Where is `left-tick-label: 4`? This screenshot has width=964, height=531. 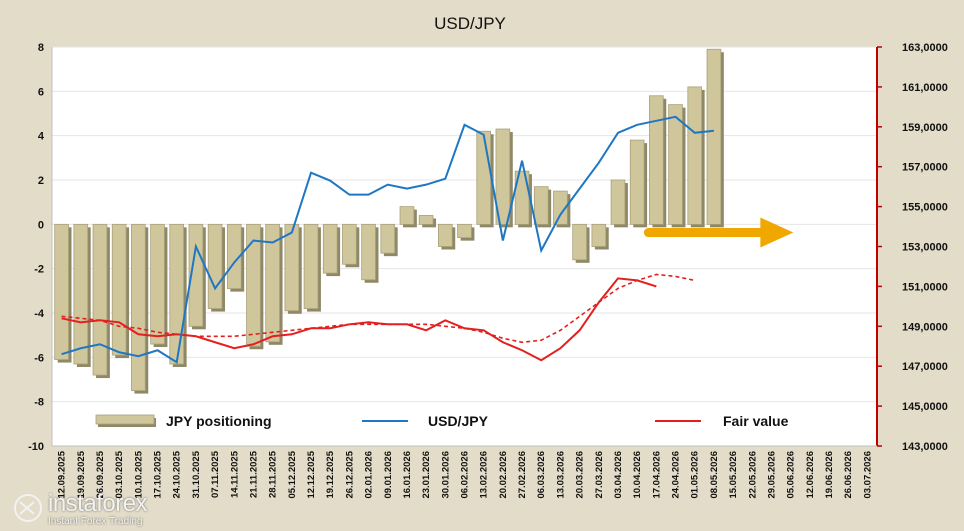 left-tick-label: 4 is located at coordinates (41, 137).